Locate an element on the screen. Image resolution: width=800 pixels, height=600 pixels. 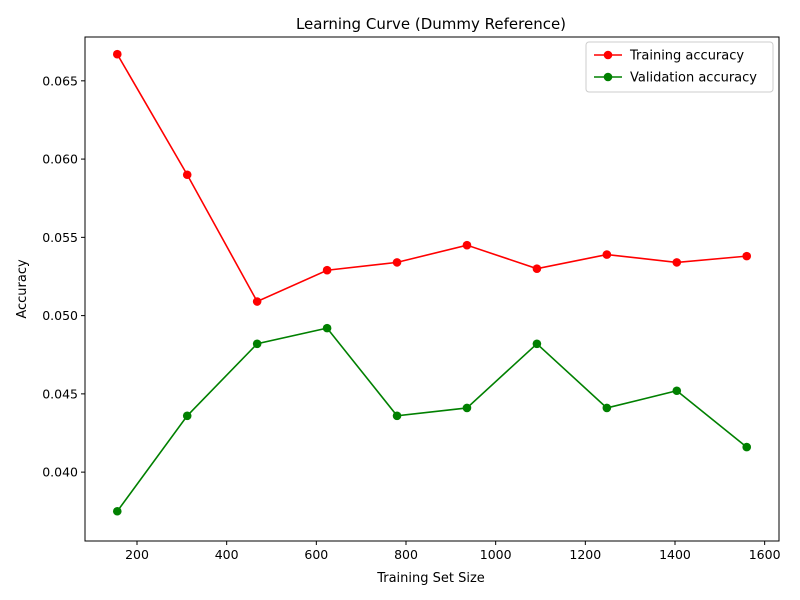
x-axis: 200 400 600 800 1000 1200 1400 1600 is located at coordinates (453, 551).